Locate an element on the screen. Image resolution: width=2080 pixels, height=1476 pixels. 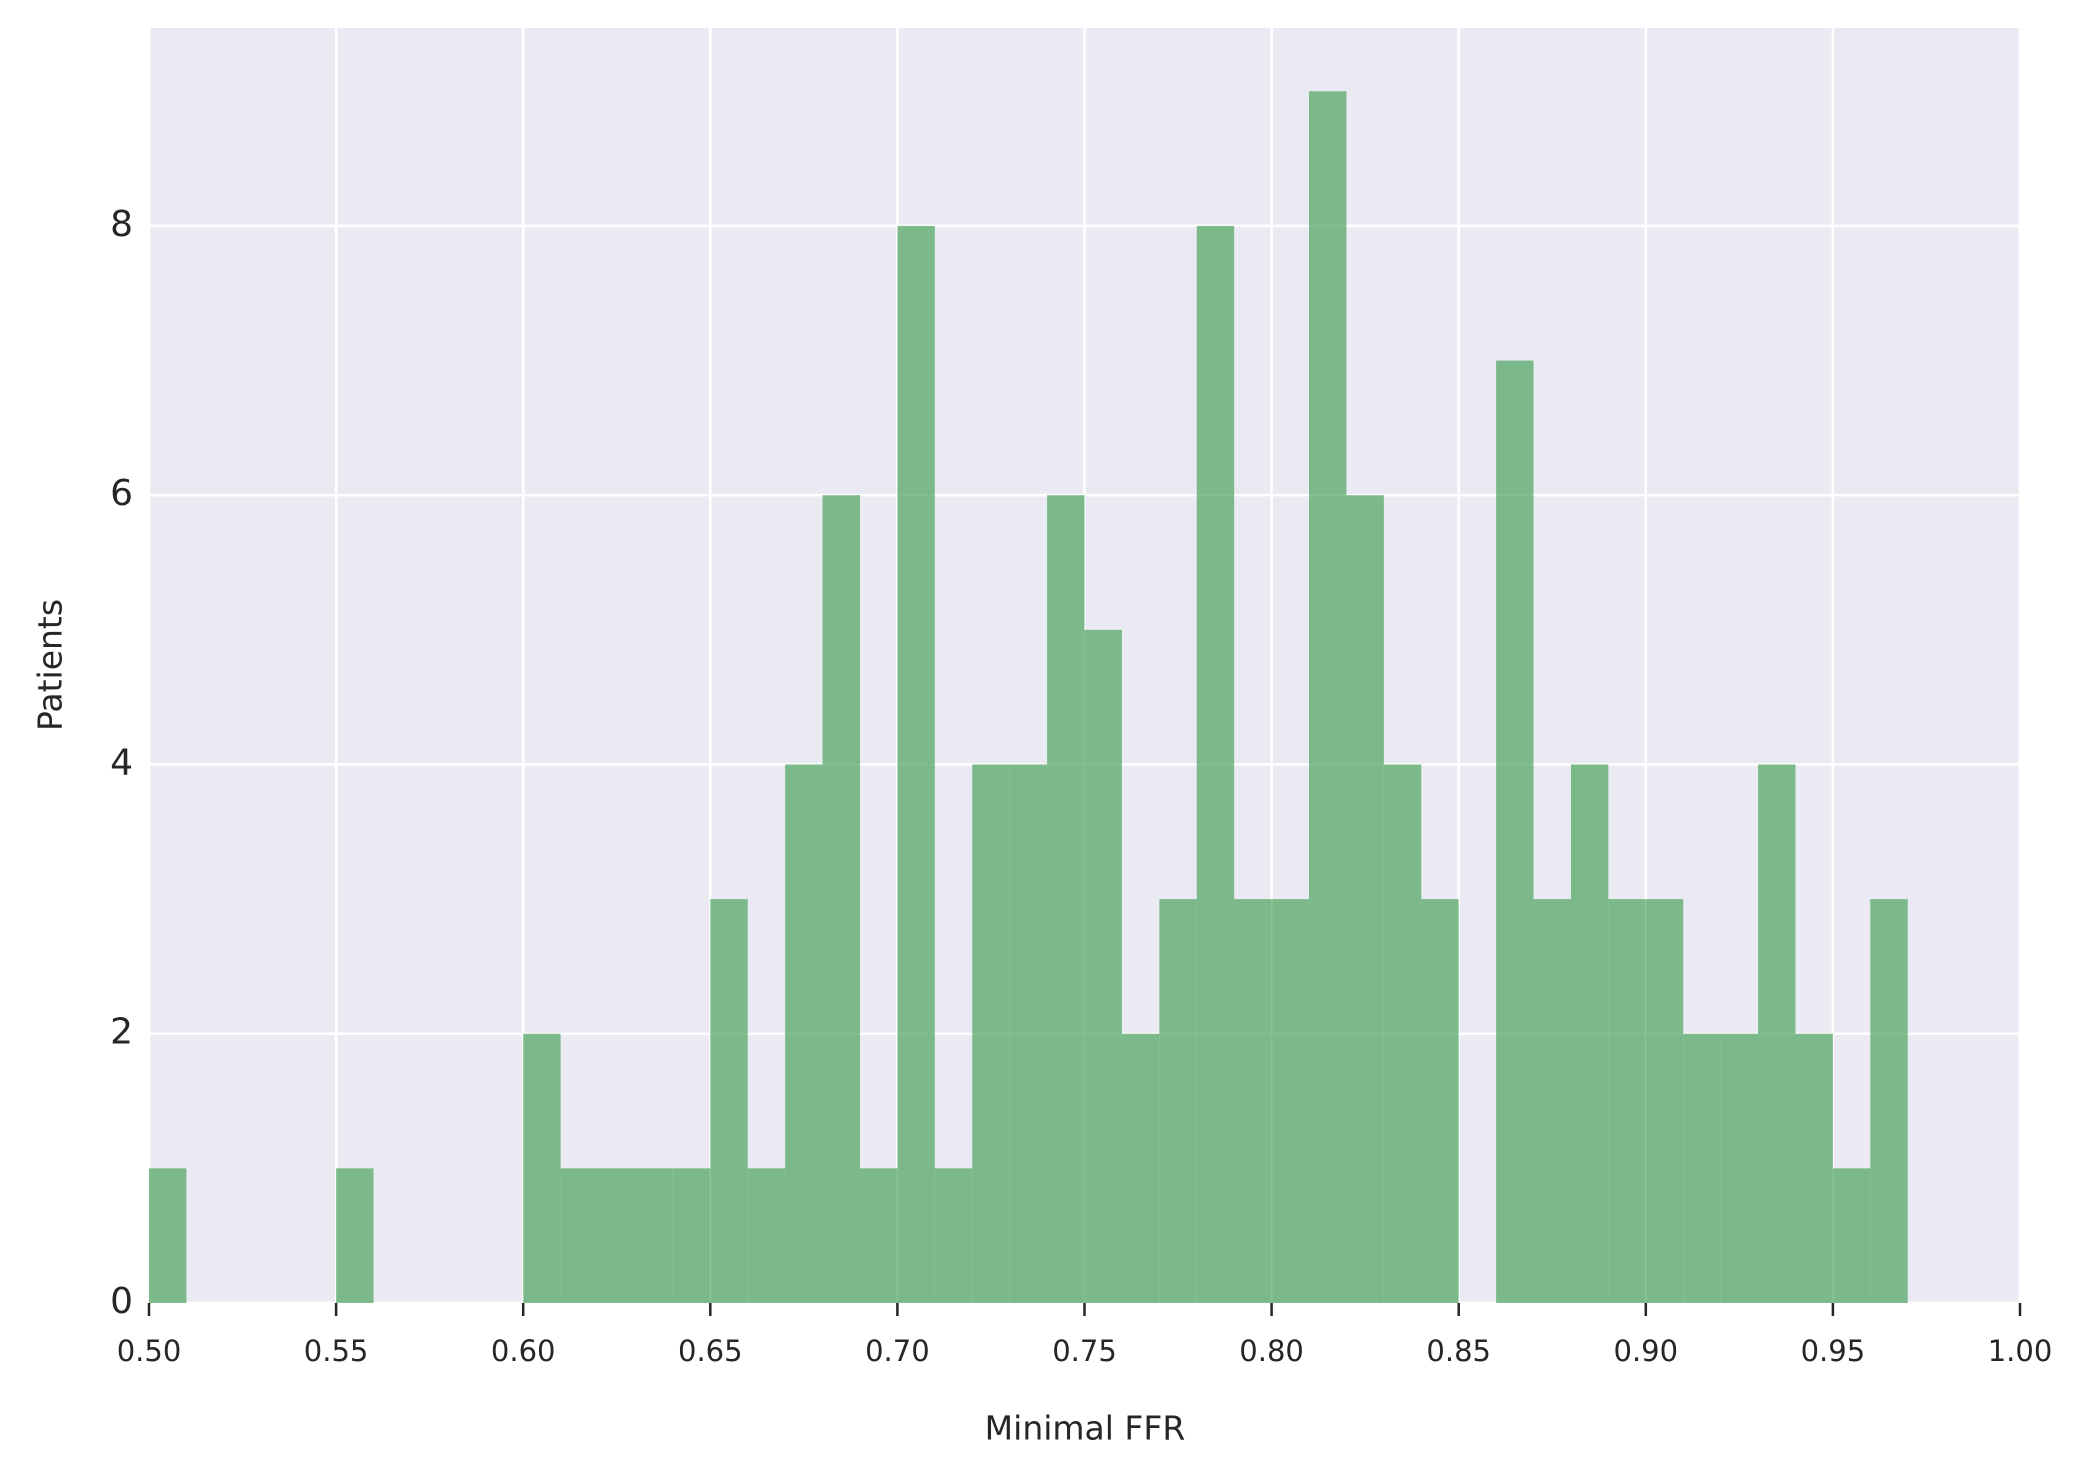
x-tick-label: 0.60 is located at coordinates (523, 1351).